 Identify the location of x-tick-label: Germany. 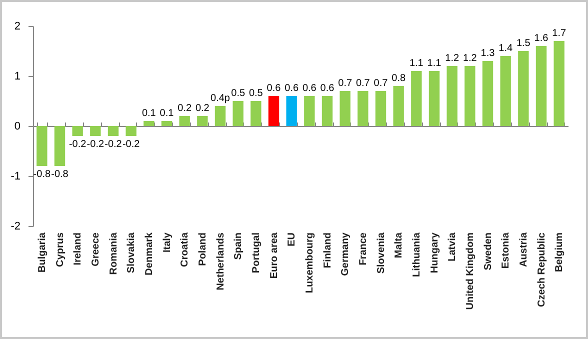
(346, 254).